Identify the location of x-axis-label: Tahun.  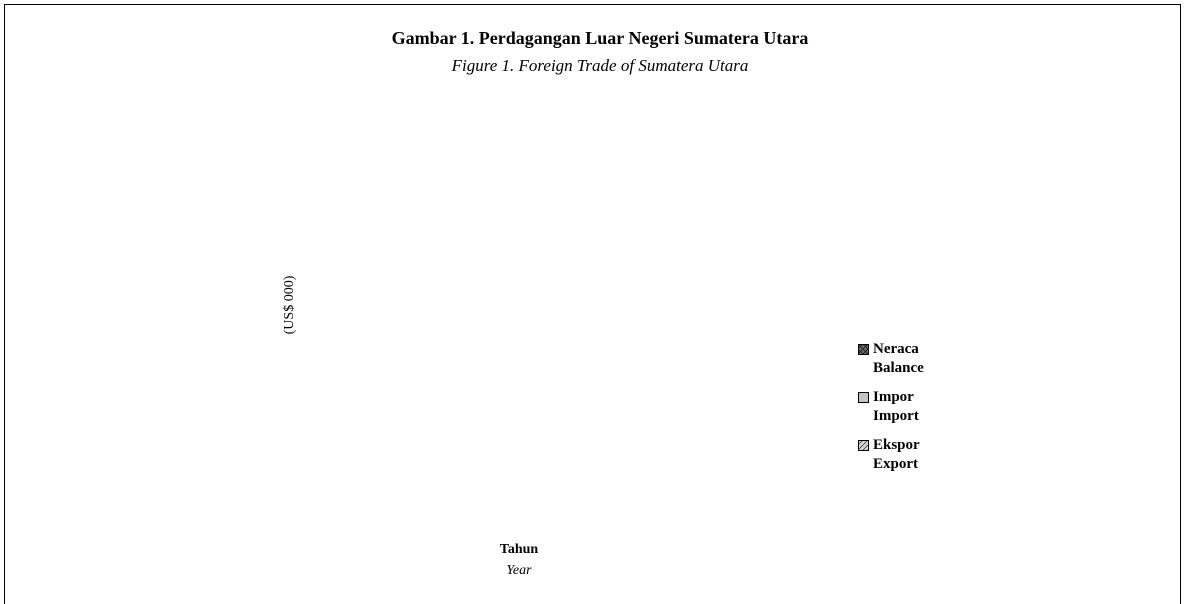
(519, 549).